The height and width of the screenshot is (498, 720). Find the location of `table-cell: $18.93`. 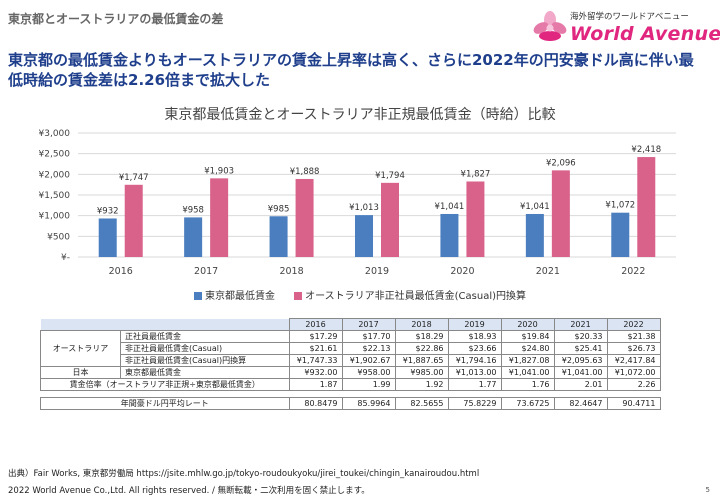

table-cell: $18.93 is located at coordinates (474, 336).